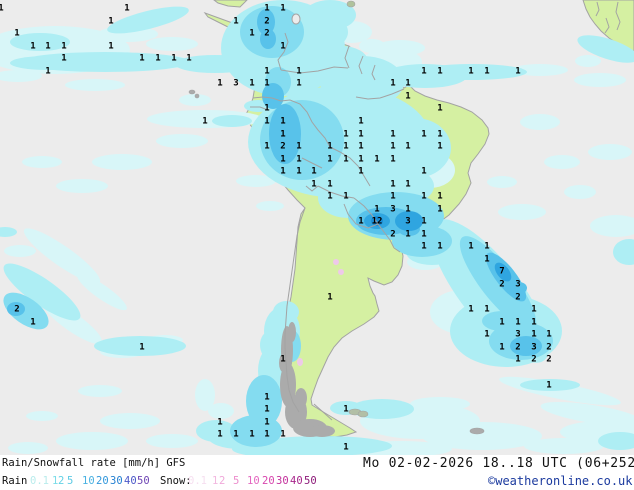  What do you see at coordinates (94, 463) in the screenshot?
I see `map-title: Rain/Snowfall rate [mm/h] GFS` at bounding box center [94, 463].